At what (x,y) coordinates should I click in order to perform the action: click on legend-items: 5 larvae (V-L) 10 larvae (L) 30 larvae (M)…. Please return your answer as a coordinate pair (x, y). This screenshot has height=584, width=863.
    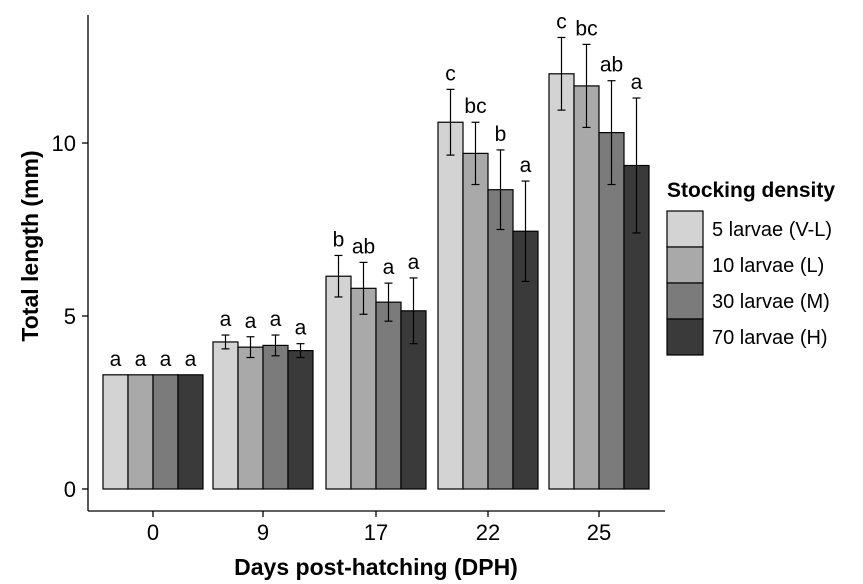
    Looking at the image, I should click on (749, 283).